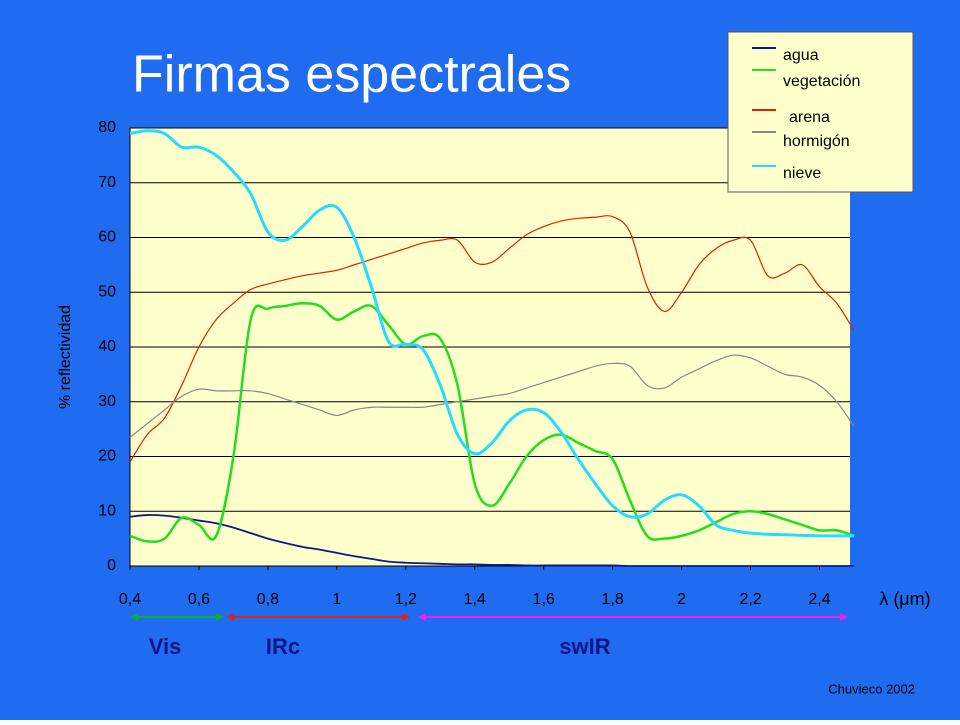  What do you see at coordinates (816, 141) in the screenshot?
I see `legend-label: hormigón` at bounding box center [816, 141].